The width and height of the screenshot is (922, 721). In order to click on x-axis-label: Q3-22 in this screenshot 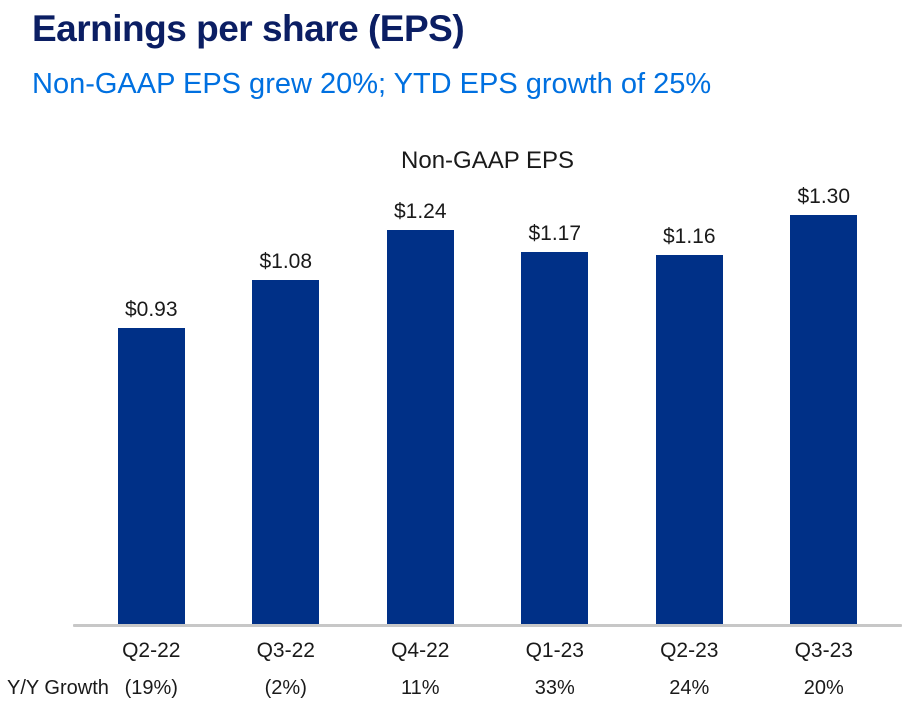, I will do `click(285, 650)`.